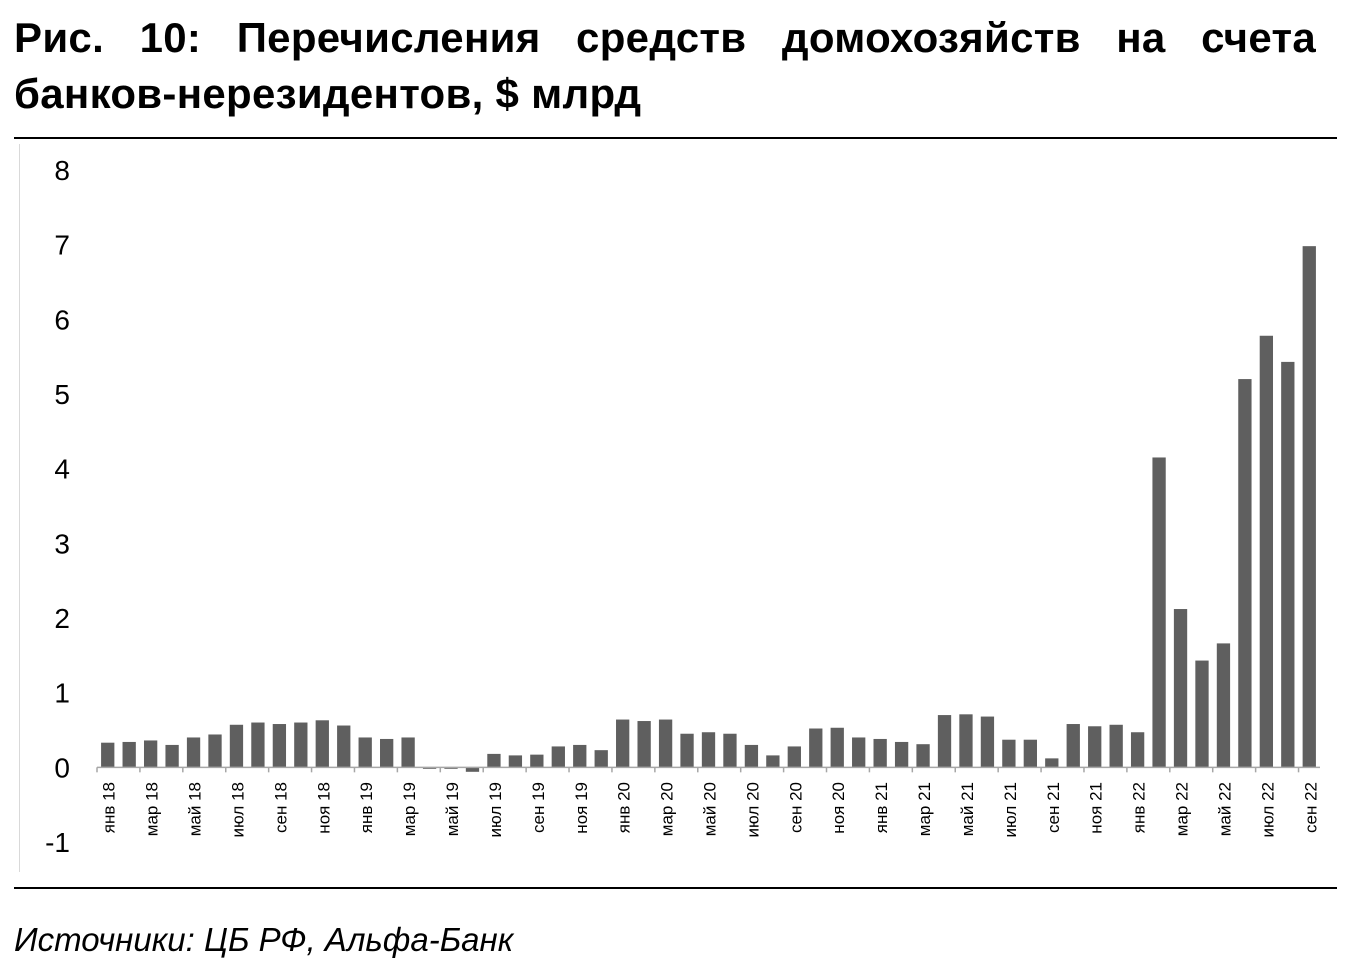 This screenshot has width=1360, height=979. I want to click on x-tick-label: мар 18, so click(152, 809).